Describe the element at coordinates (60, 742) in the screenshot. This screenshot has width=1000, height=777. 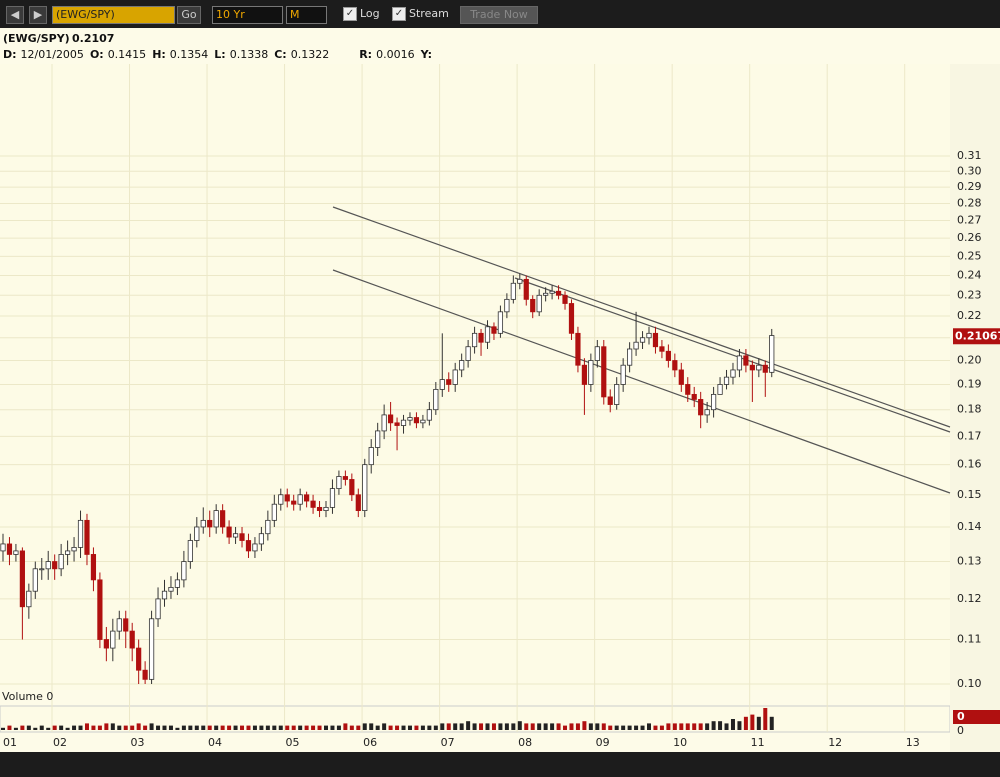
I see `x-tick-label: 02` at that location.